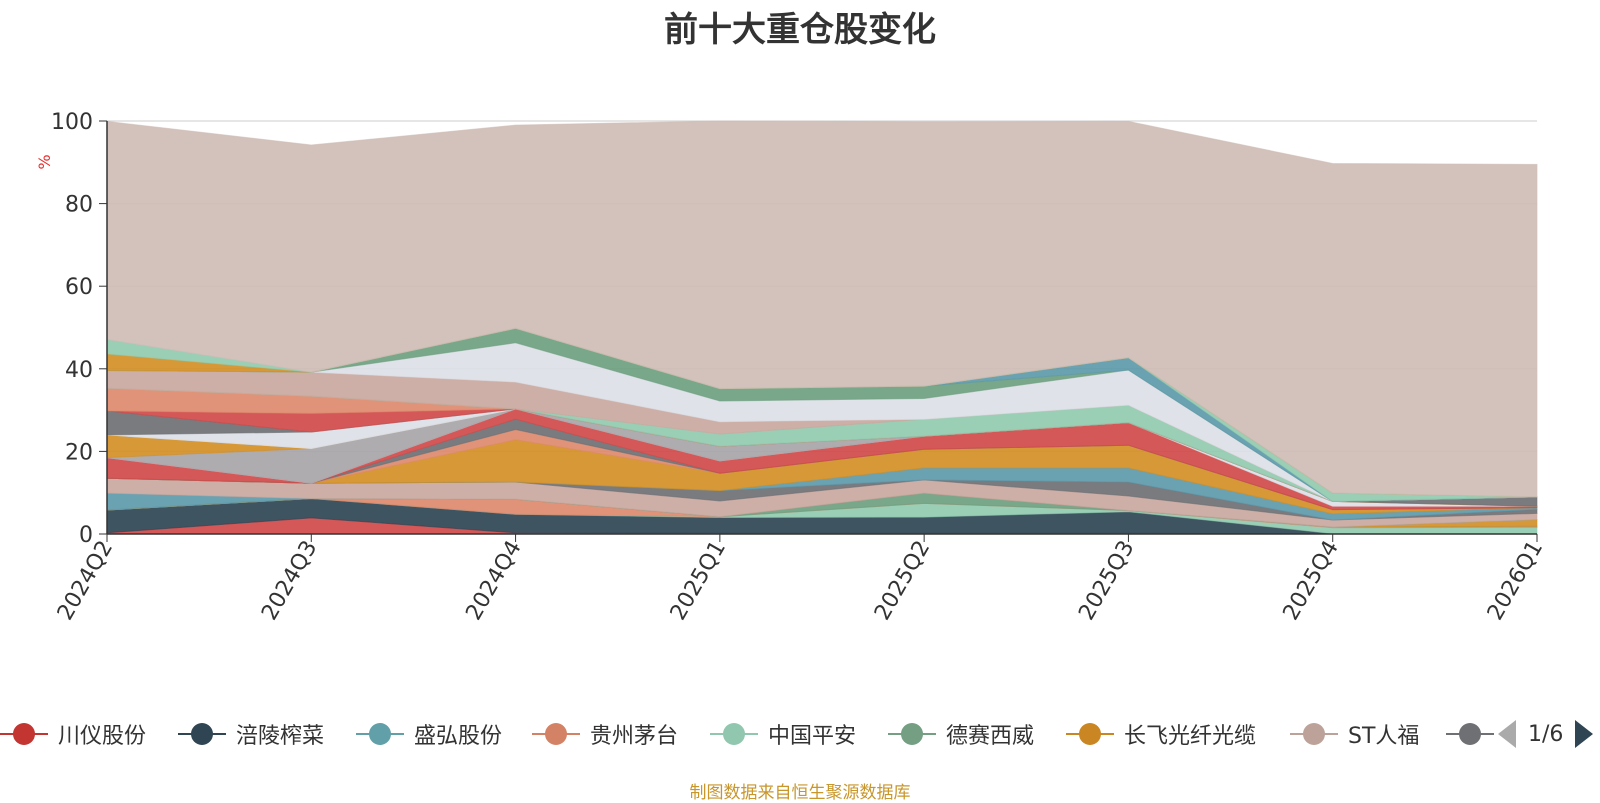  What do you see at coordinates (44, 161) in the screenshot?
I see `y-axis-unit-label: %` at bounding box center [44, 161].